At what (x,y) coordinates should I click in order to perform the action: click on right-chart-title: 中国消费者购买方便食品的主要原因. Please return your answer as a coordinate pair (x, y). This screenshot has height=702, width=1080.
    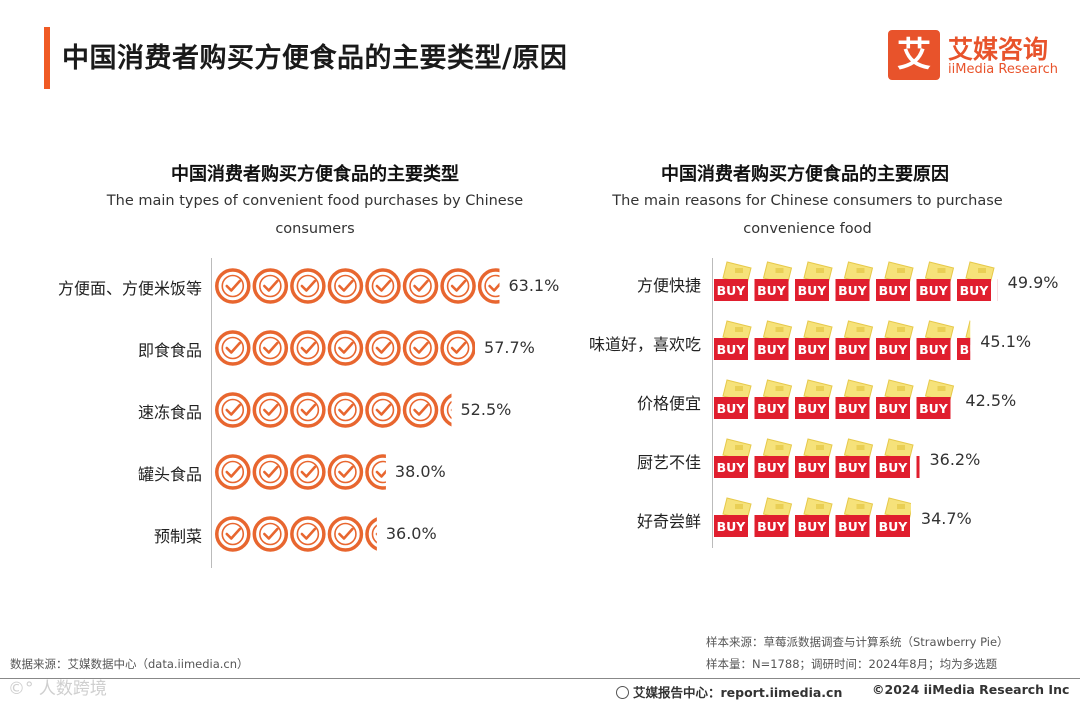
    Looking at the image, I should click on (805, 174).